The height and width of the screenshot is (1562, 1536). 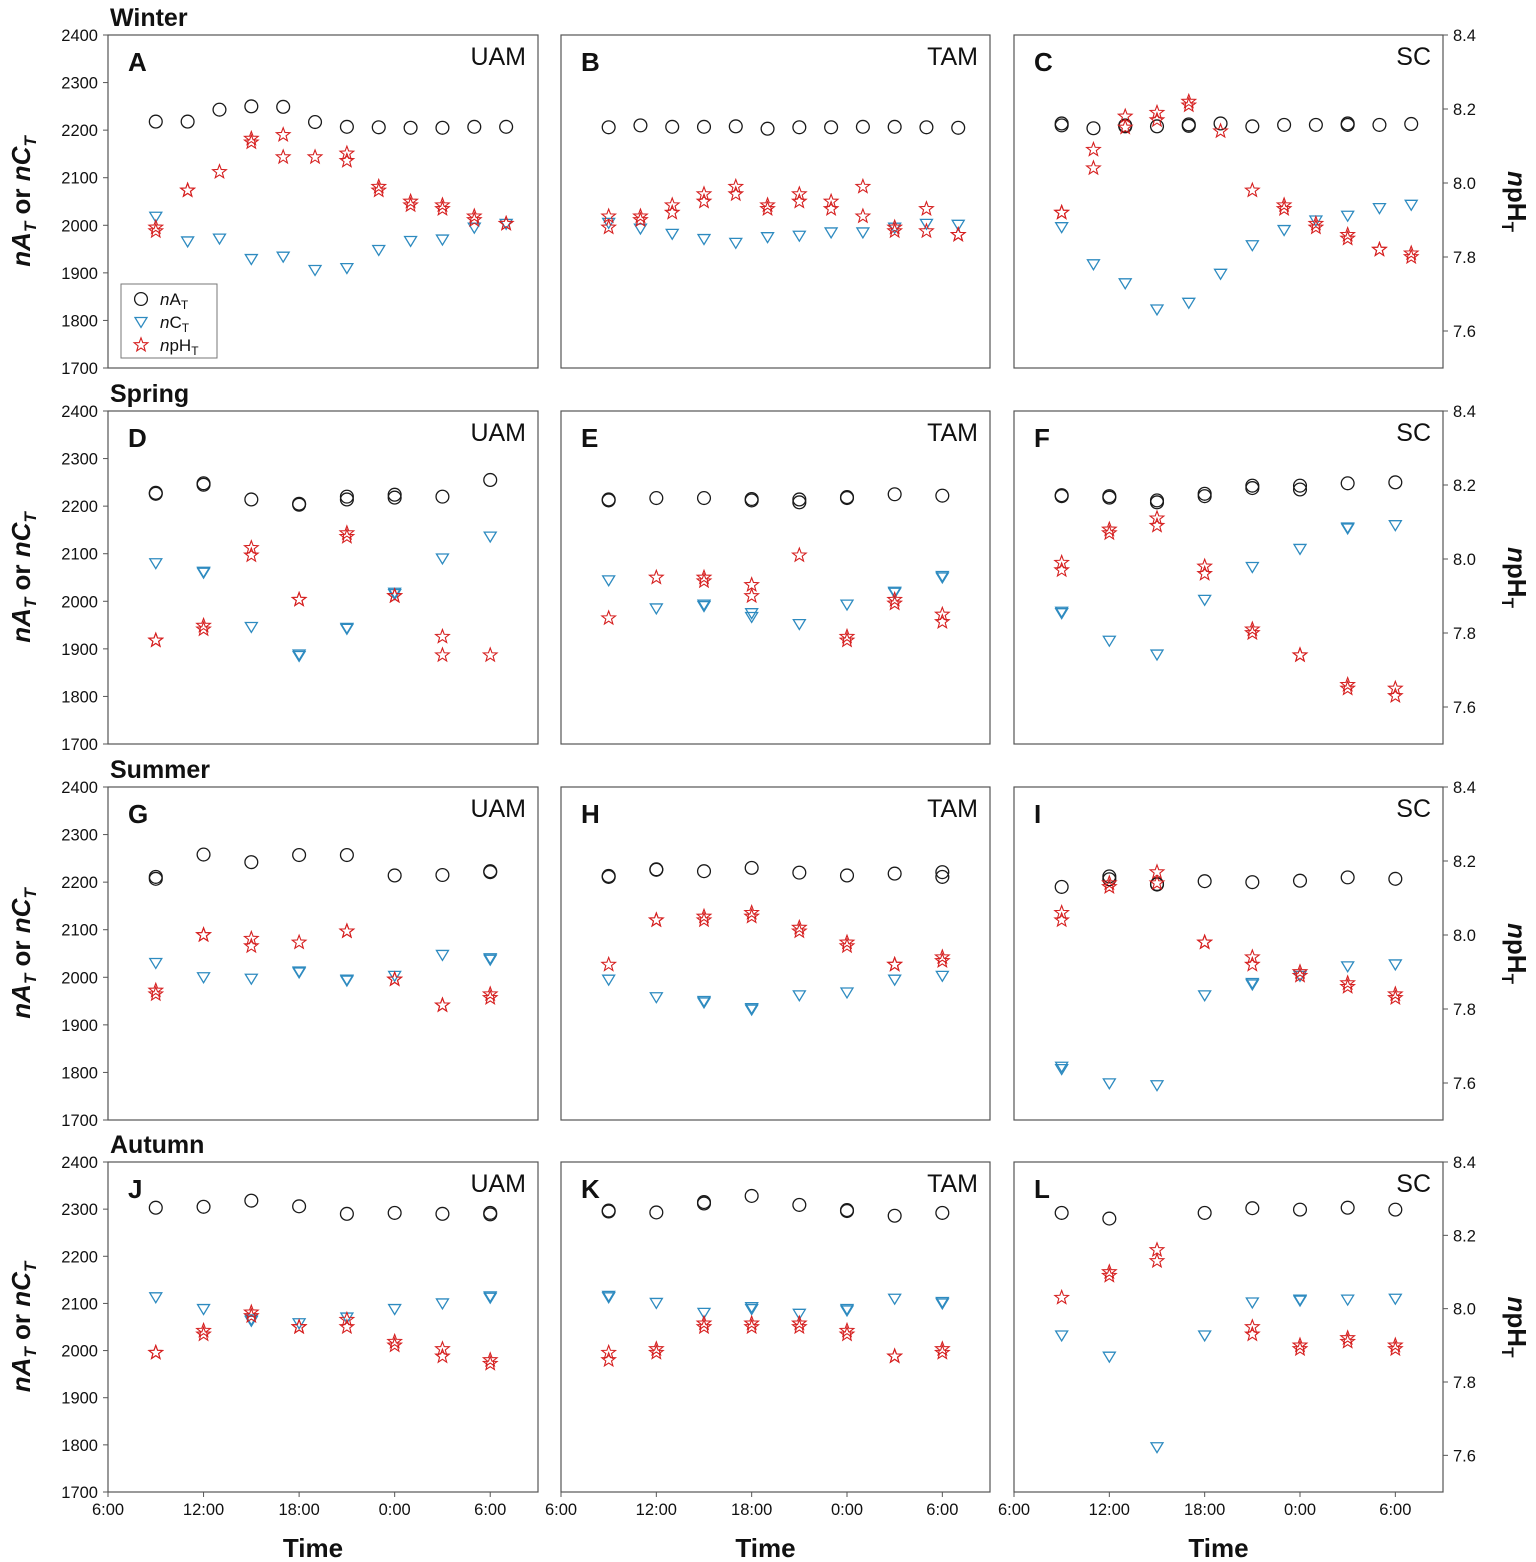 I want to click on y-right-tick-label: 8.4, so click(x=1464, y=1163).